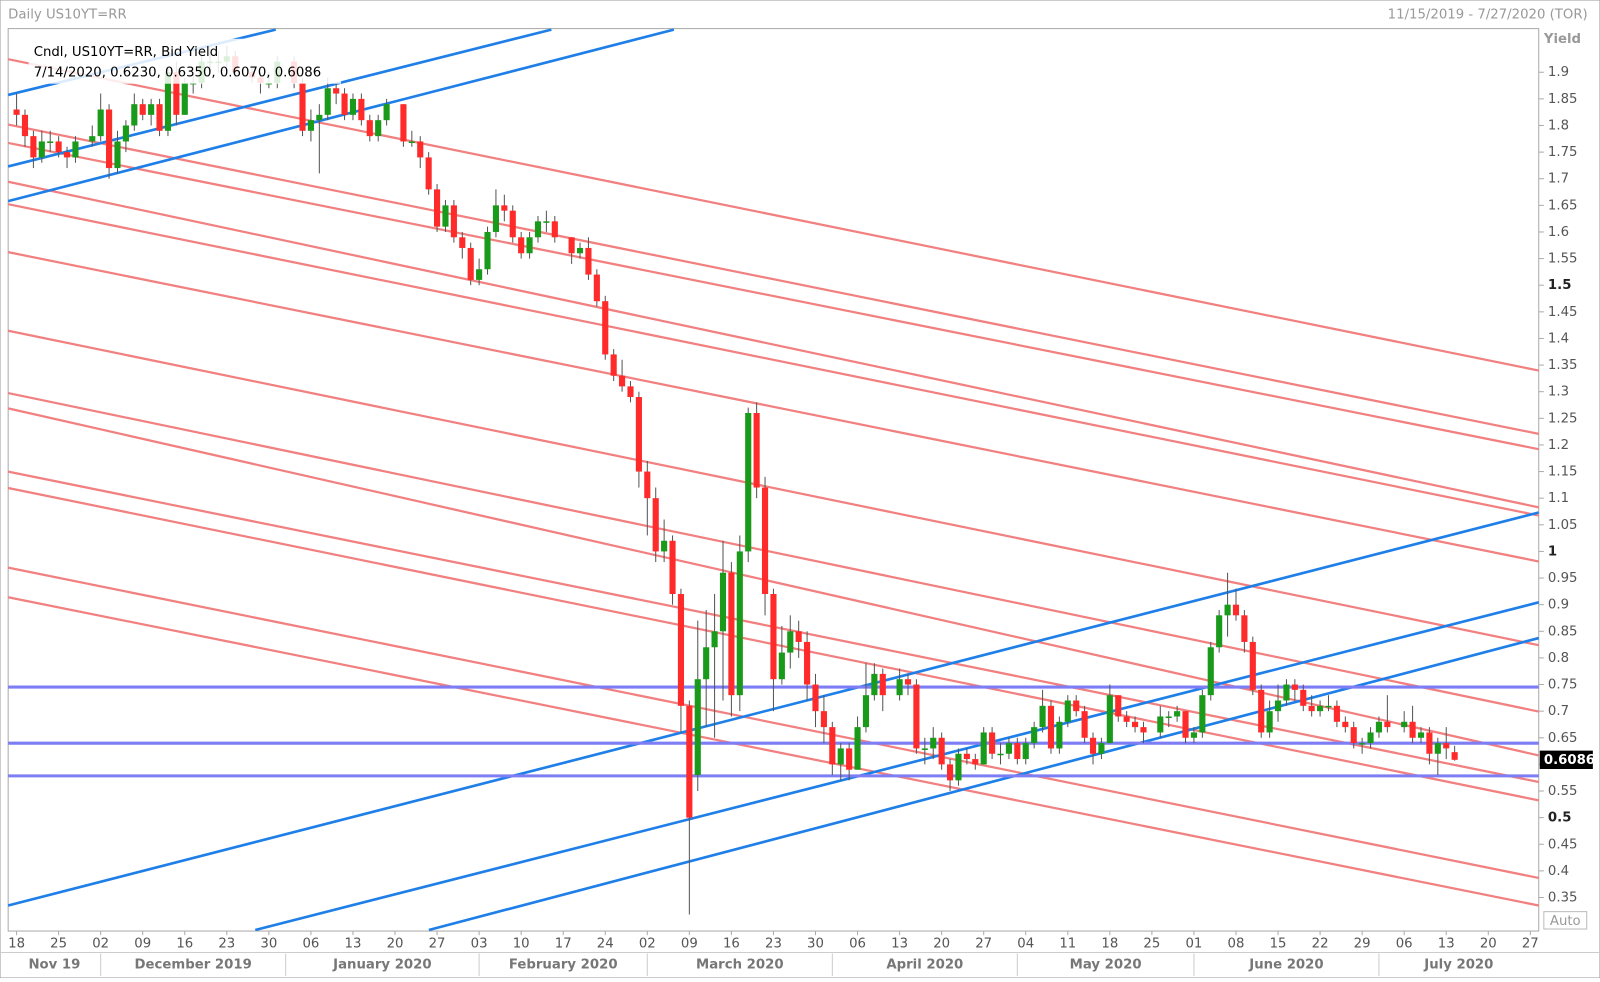 The height and width of the screenshot is (982, 1600). What do you see at coordinates (815, 943) in the screenshot?
I see `x-tick-label: 30` at bounding box center [815, 943].